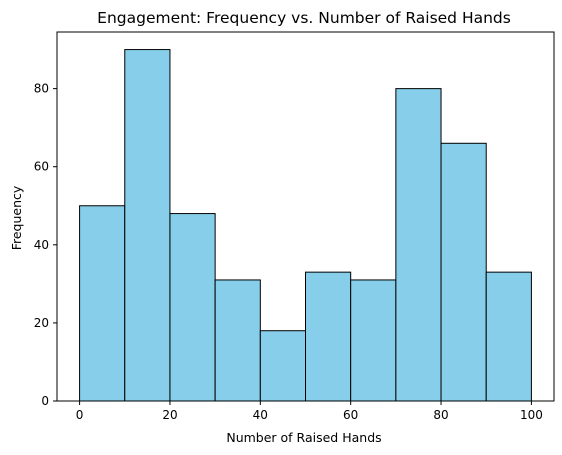  Describe the element at coordinates (303, 437) in the screenshot. I see `x-axis-label: Number of Raised Hands` at that location.